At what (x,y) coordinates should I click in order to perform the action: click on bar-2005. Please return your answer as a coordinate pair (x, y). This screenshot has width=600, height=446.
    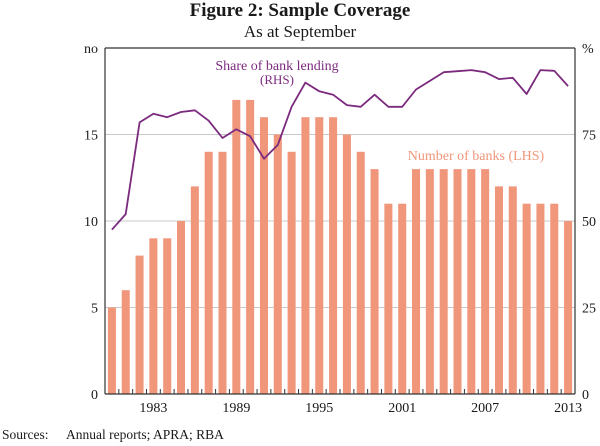
    Looking at the image, I should click on (457, 281).